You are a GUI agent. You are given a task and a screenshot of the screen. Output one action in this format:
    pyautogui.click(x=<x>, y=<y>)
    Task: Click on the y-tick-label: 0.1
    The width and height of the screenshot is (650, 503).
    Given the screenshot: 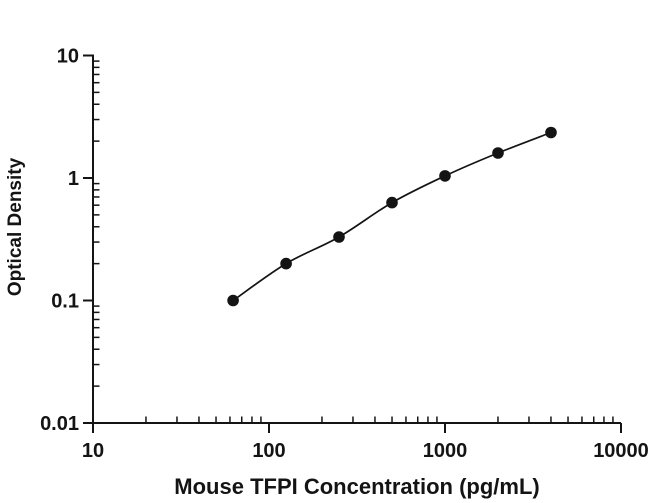 What is the action you would take?
    pyautogui.click(x=65, y=302)
    